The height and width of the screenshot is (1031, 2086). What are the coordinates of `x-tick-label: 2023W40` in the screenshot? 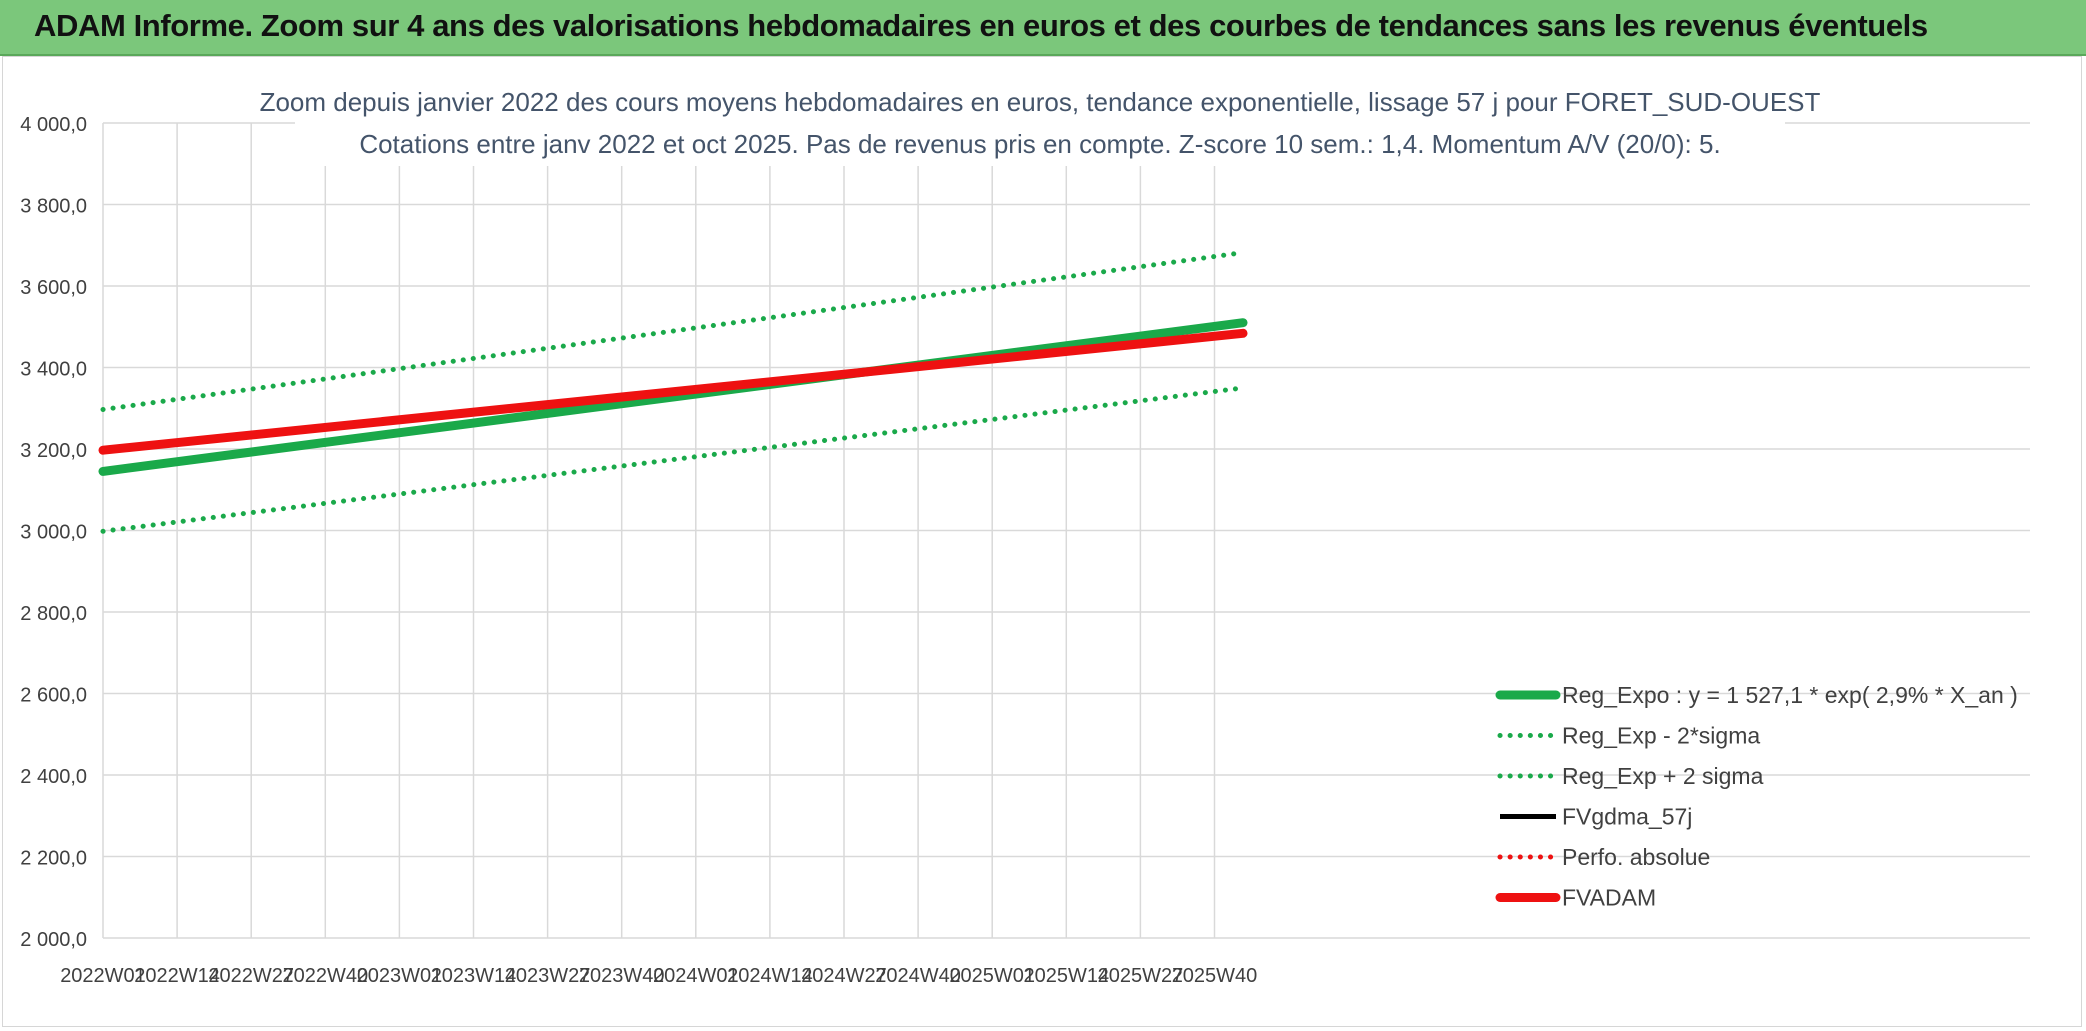 It's located at (622, 976).